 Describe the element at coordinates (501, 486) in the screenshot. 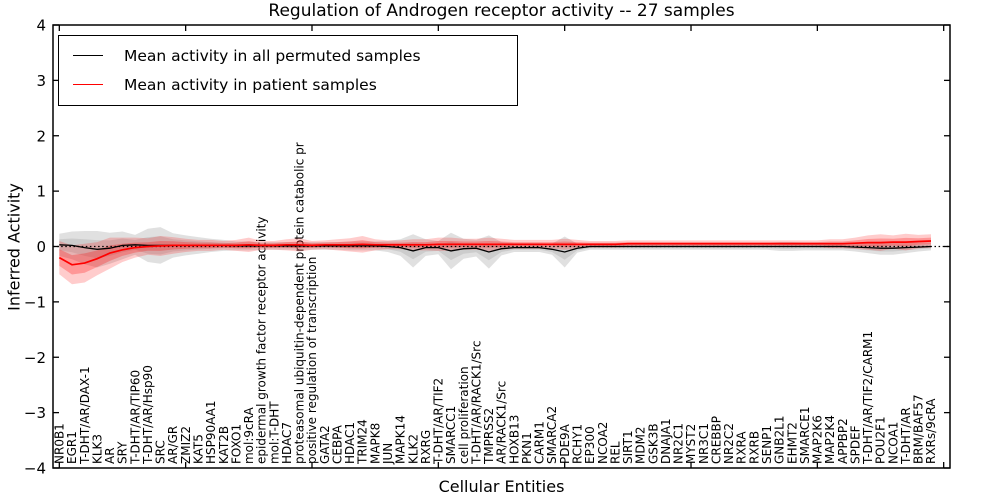

I see `x-axis-label: Cellular Entities` at that location.